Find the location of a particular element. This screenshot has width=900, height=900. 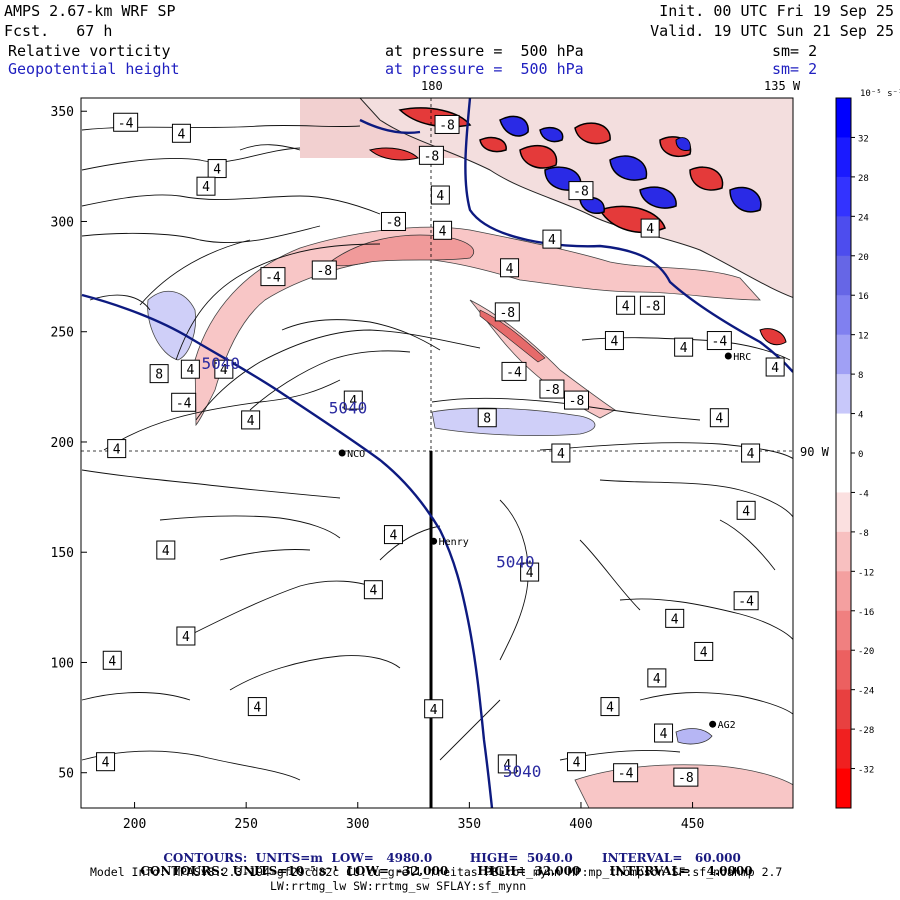

field2-name: Geopotential height is located at coordinates (94, 69).